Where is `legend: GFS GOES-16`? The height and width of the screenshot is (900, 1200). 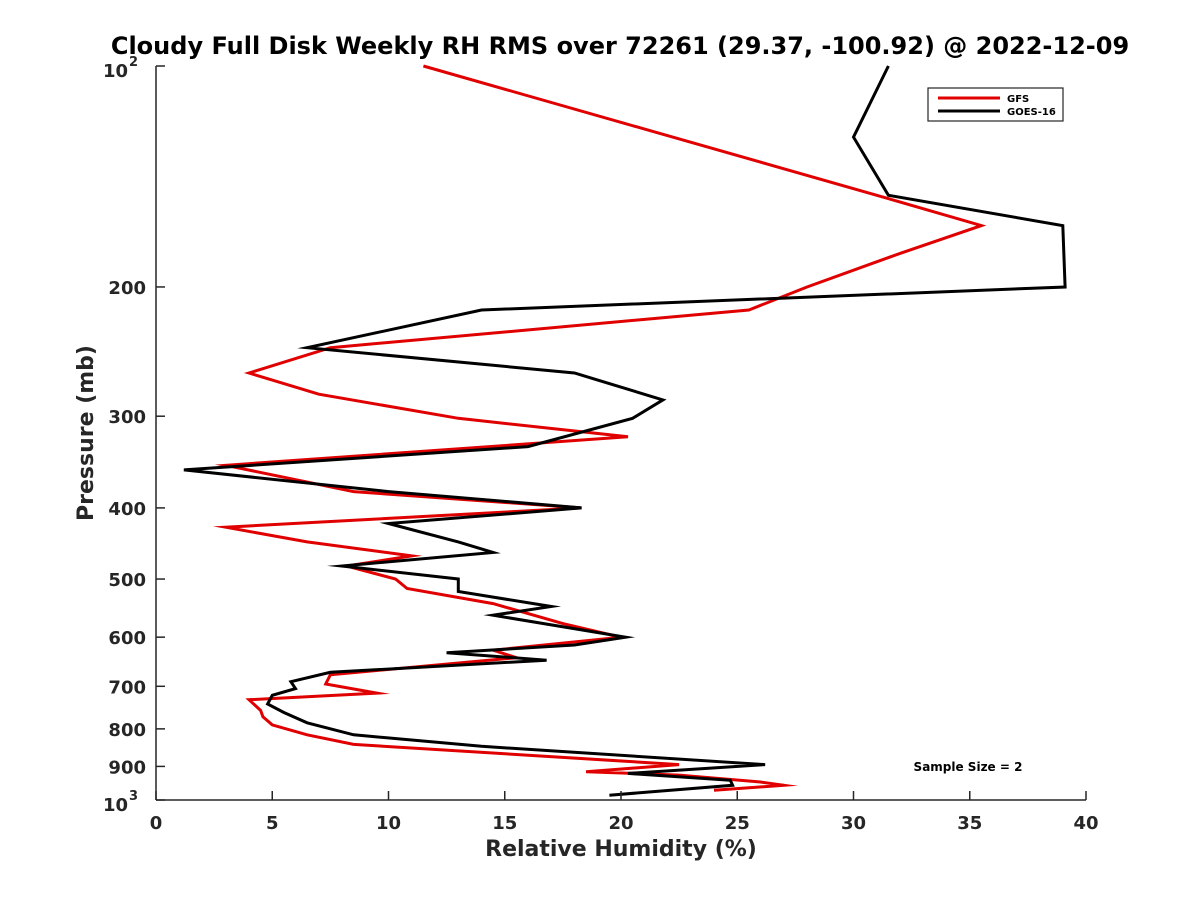
legend: GFS GOES-16 is located at coordinates (995, 104).